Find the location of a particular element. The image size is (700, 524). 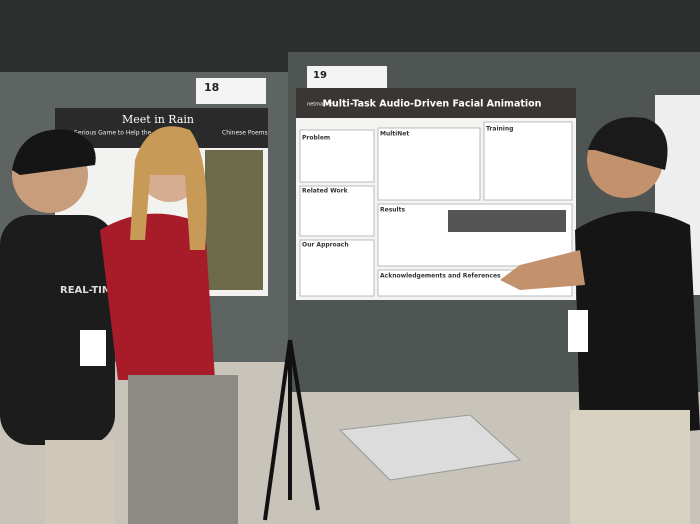

poster-painting is located at coordinates (234, 220).